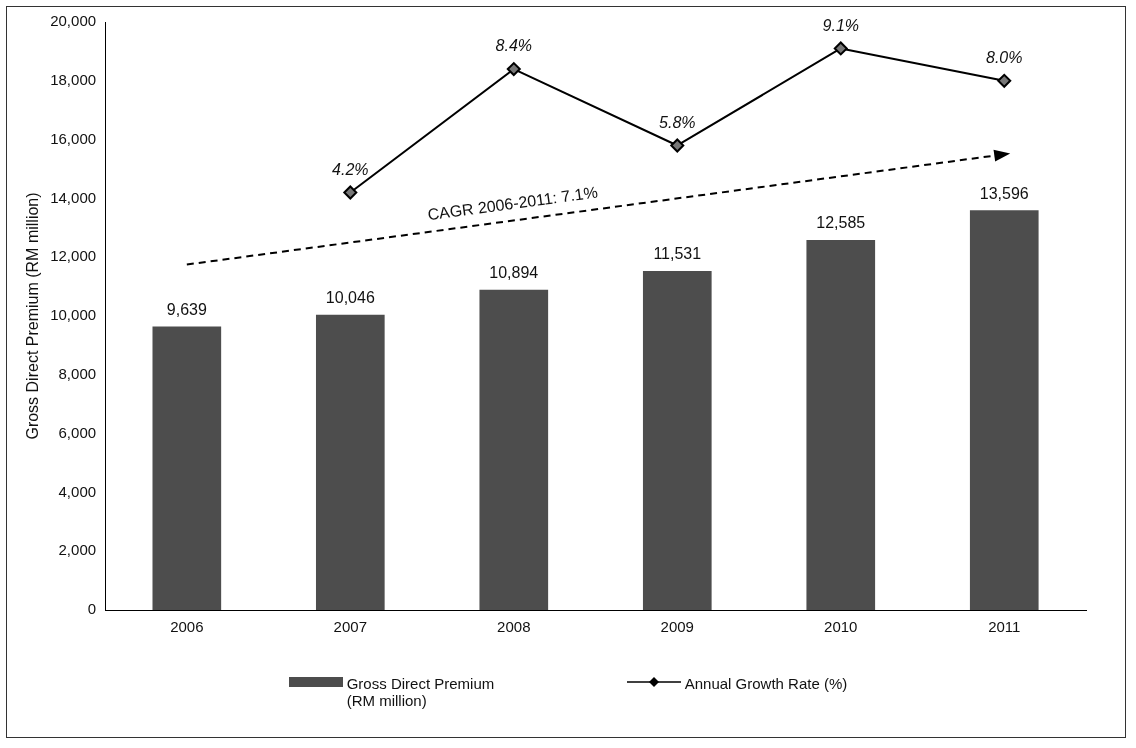 The width and height of the screenshot is (1136, 748). What do you see at coordinates (1004, 193) in the screenshot?
I see `data-label: 13,596` at bounding box center [1004, 193].